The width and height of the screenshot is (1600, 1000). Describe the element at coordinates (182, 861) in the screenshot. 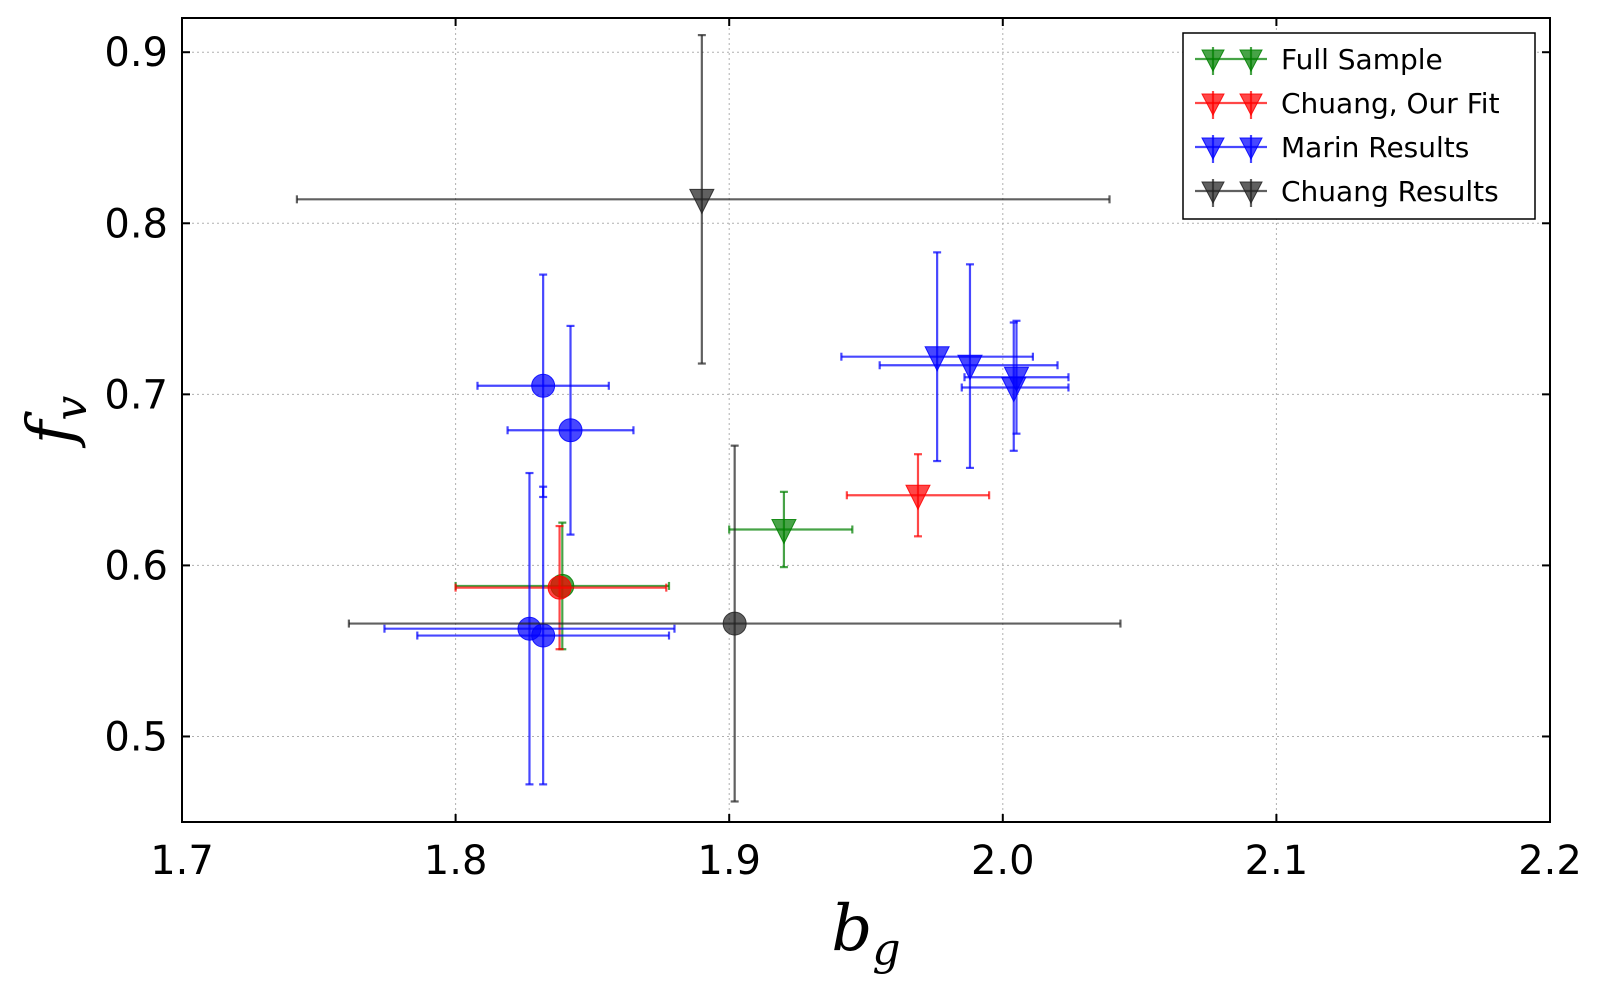

I see `x-tick-label: 1.7` at that location.